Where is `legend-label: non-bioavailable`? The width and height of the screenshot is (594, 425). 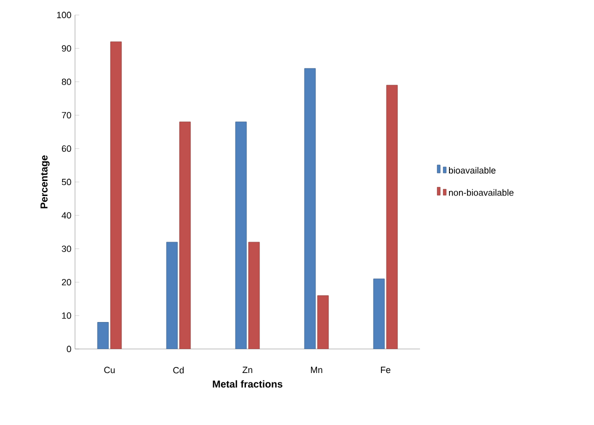
legend-label: non-bioavailable is located at coordinates (481, 192).